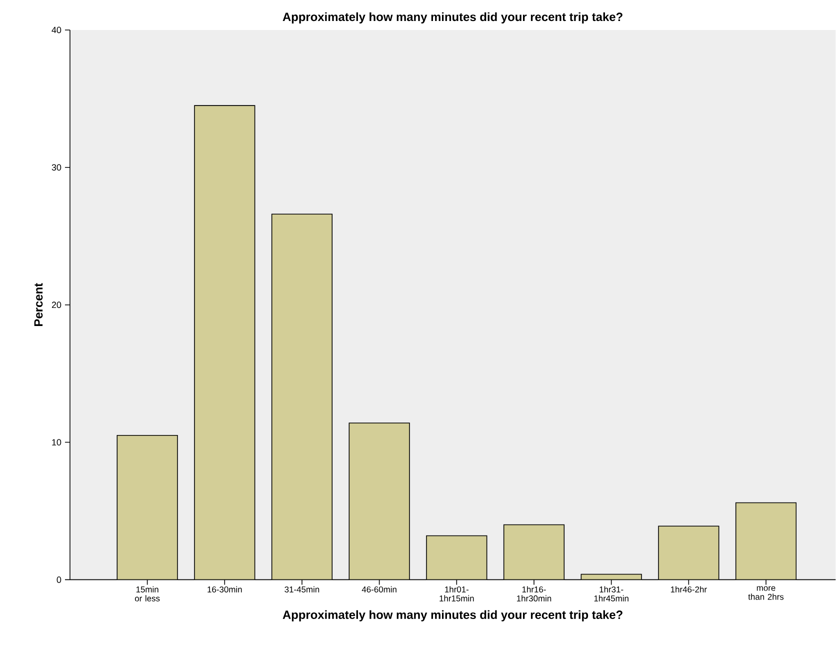 The width and height of the screenshot is (836, 662). What do you see at coordinates (302, 589) in the screenshot?
I see `x-tick-label: 31-45min` at bounding box center [302, 589].